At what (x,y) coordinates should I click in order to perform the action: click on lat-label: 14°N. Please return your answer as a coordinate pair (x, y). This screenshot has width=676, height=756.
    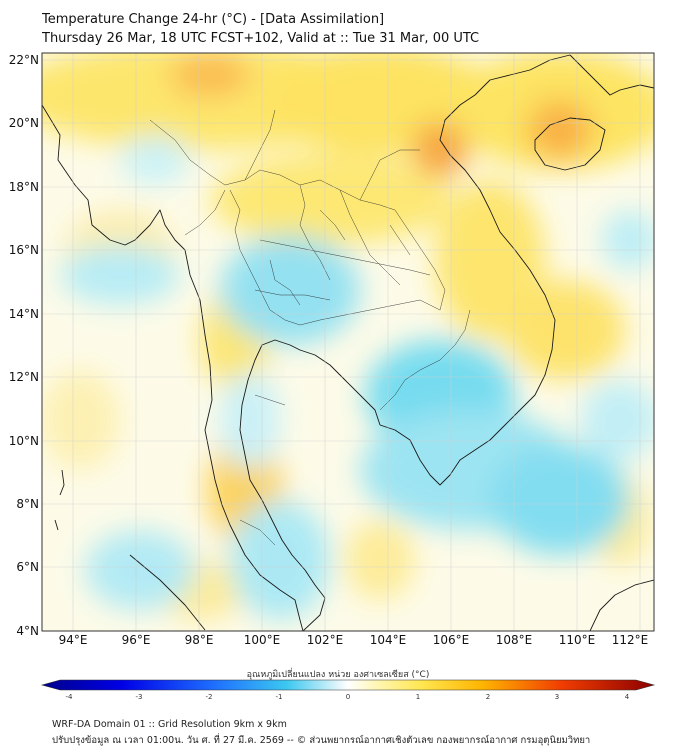
    Looking at the image, I should click on (24, 314).